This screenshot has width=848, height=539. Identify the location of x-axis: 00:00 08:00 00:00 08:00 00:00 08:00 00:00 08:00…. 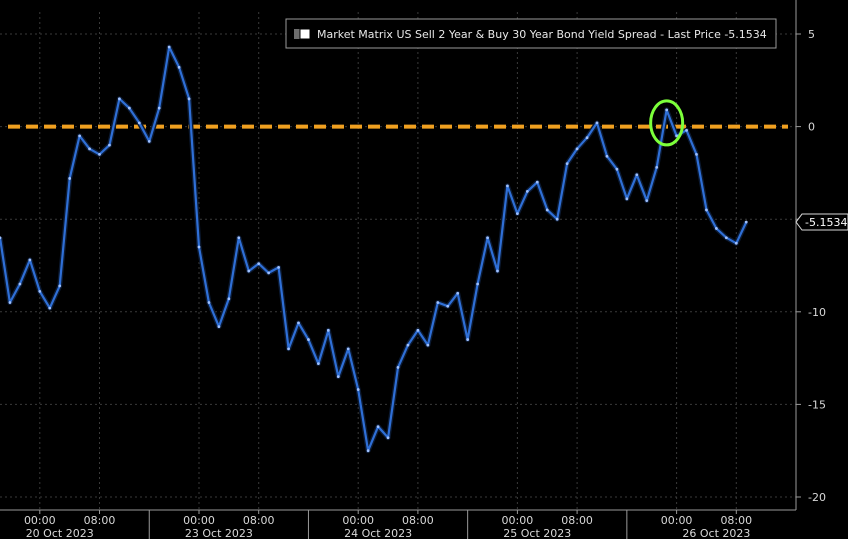
(398, 524).